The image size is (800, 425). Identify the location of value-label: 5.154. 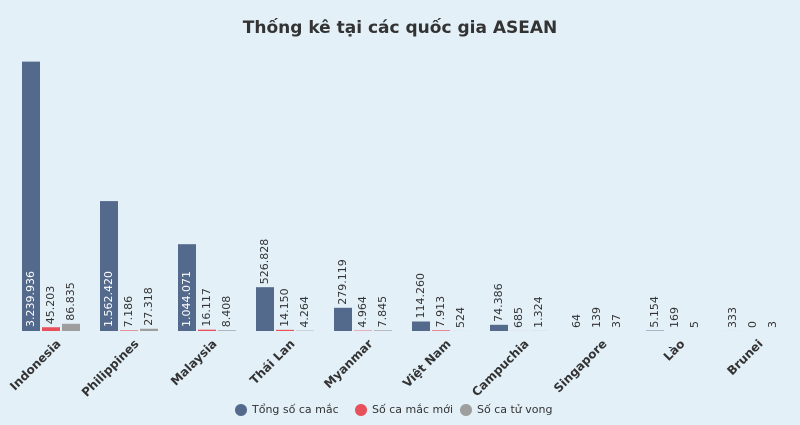
(654, 312).